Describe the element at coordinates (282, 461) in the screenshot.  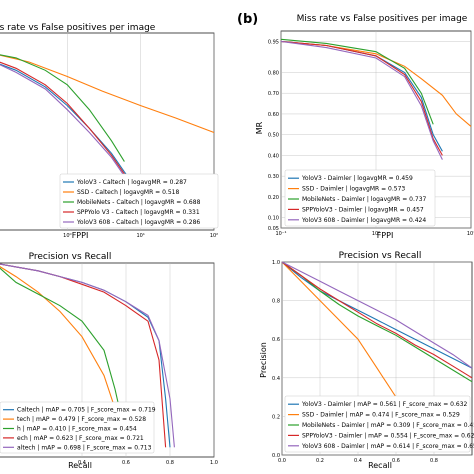
I see `x-tick-label-b-pr-0: 0.0` at that location.